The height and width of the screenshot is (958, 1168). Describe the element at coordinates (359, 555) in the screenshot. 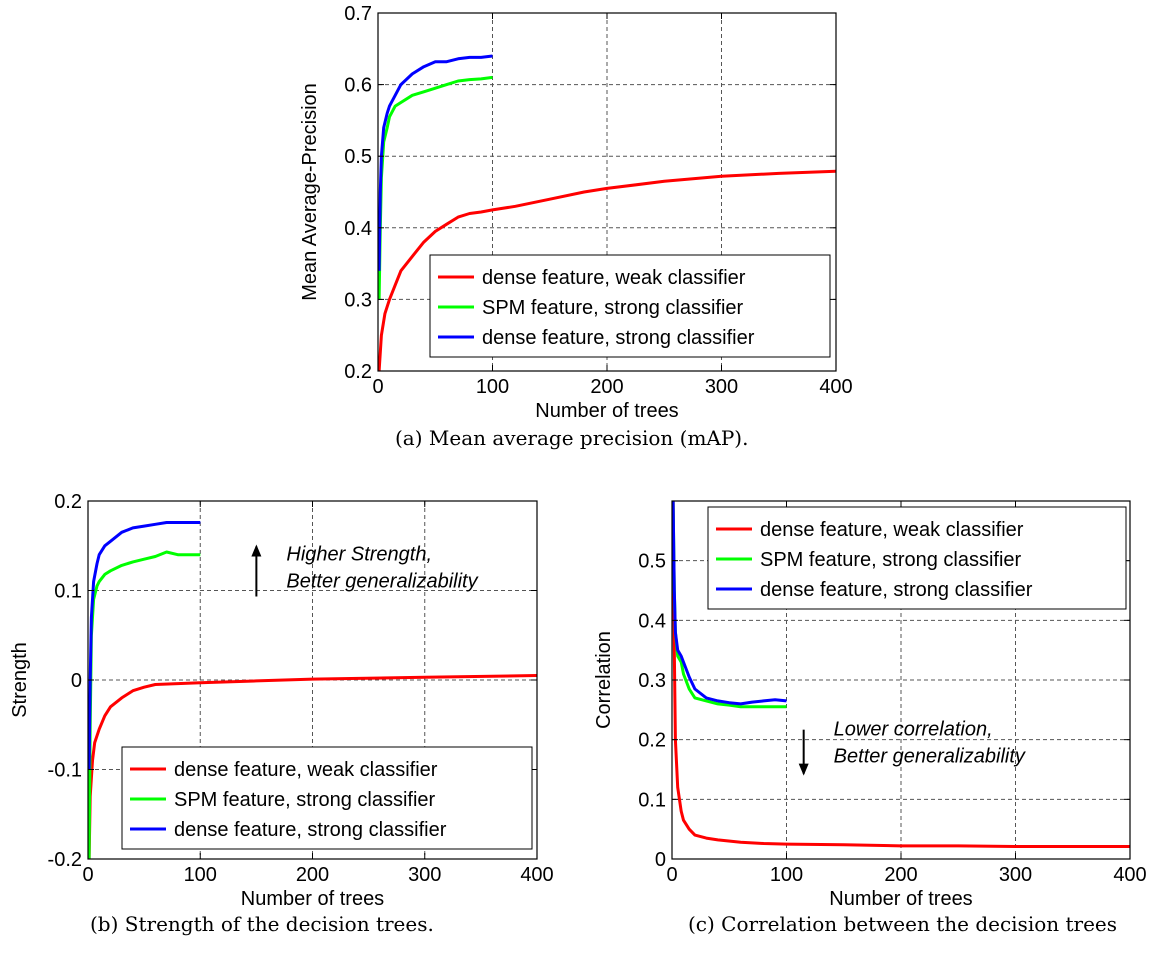

I see `annotation-text: Higher Strength,` at that location.